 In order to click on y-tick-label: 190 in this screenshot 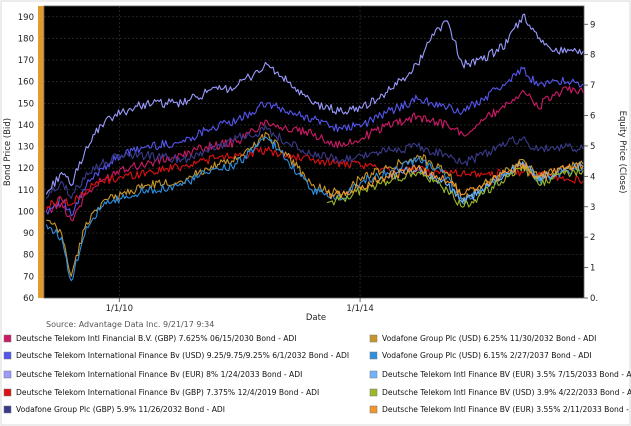, I will do `click(26, 18)`.